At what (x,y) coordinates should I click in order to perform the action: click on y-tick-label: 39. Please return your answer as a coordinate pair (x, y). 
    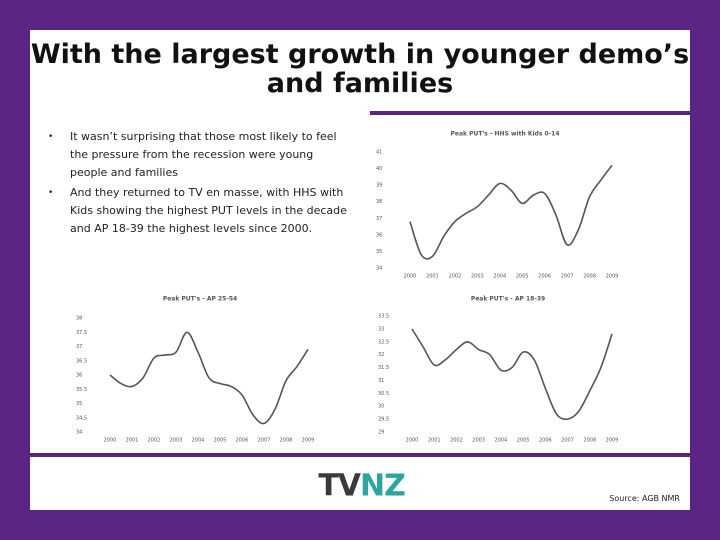
    Looking at the image, I should click on (379, 186).